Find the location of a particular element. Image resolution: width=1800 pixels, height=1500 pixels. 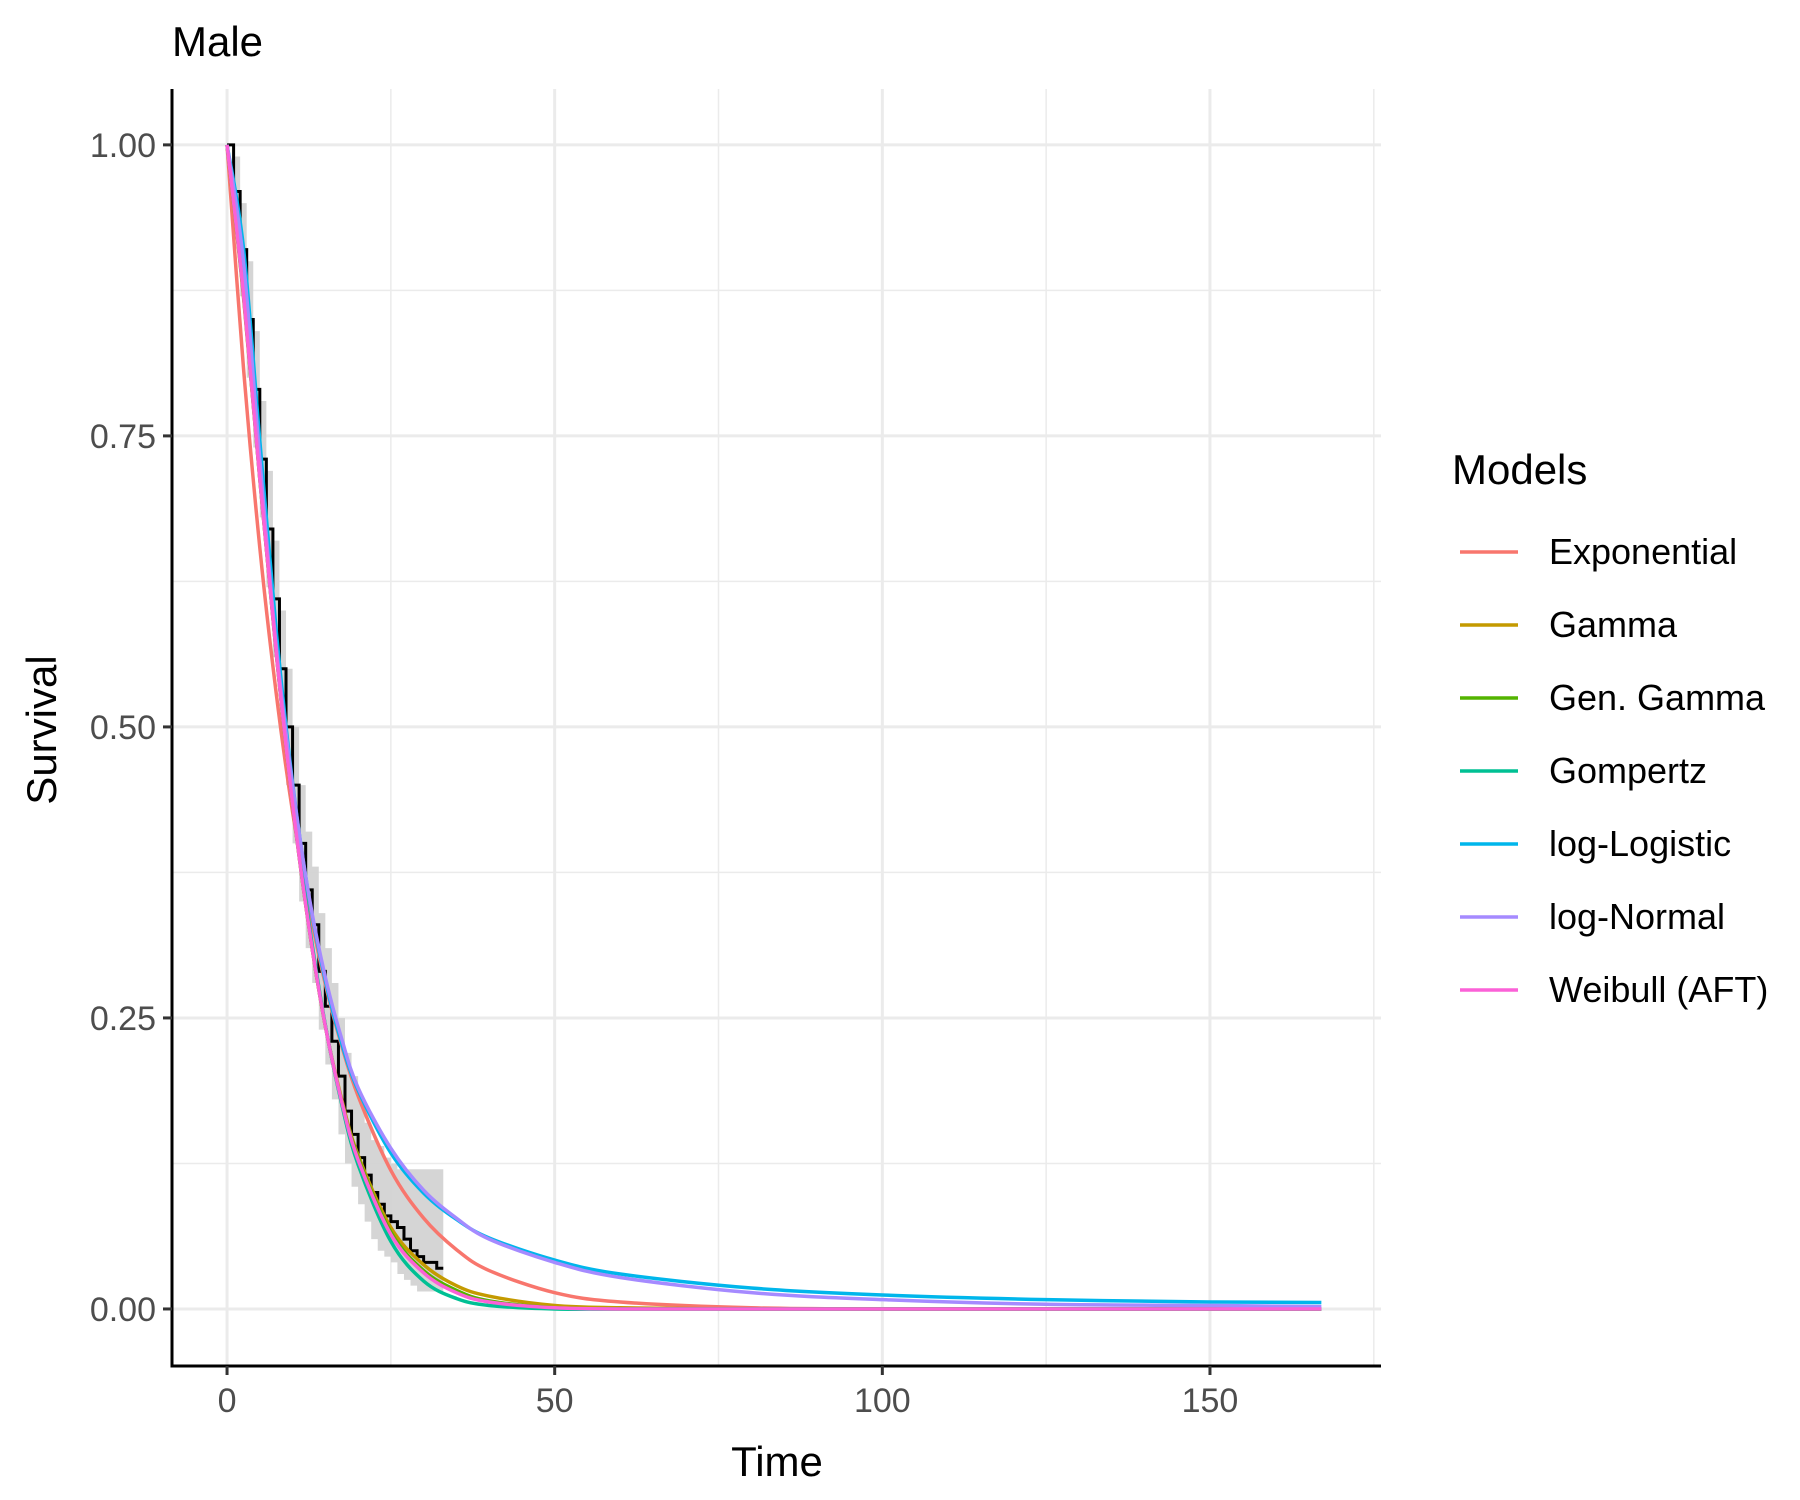

km-curve-group is located at coordinates (335, 706).